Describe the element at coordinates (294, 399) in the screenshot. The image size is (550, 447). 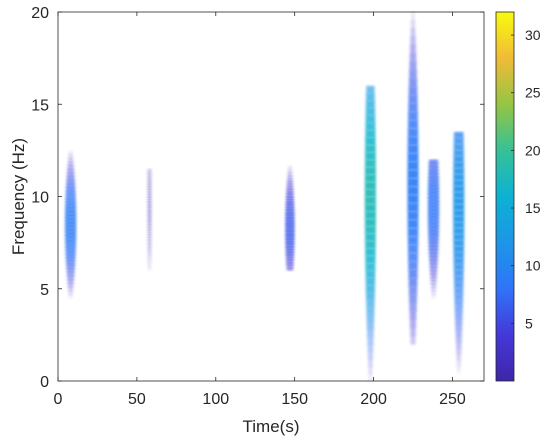
I see `x-tick-label: 150` at that location.